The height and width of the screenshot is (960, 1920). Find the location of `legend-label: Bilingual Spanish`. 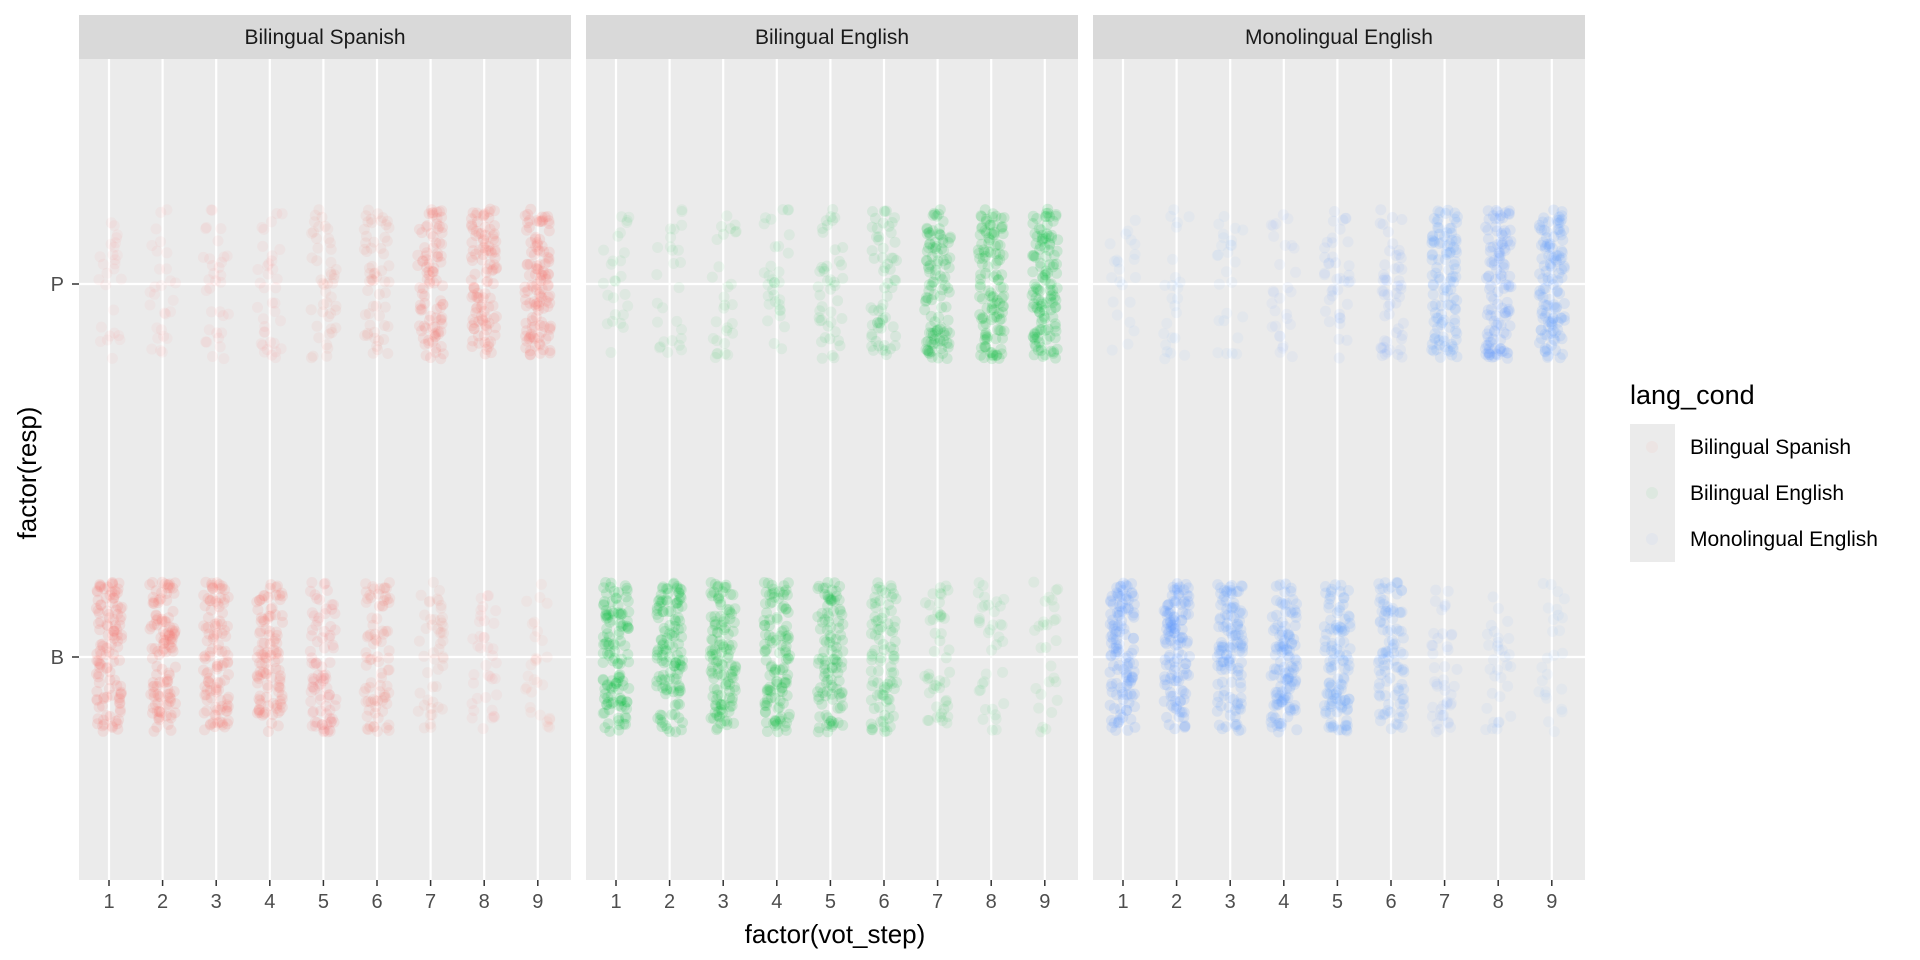

legend-label: Bilingual Spanish is located at coordinates (1770, 447).